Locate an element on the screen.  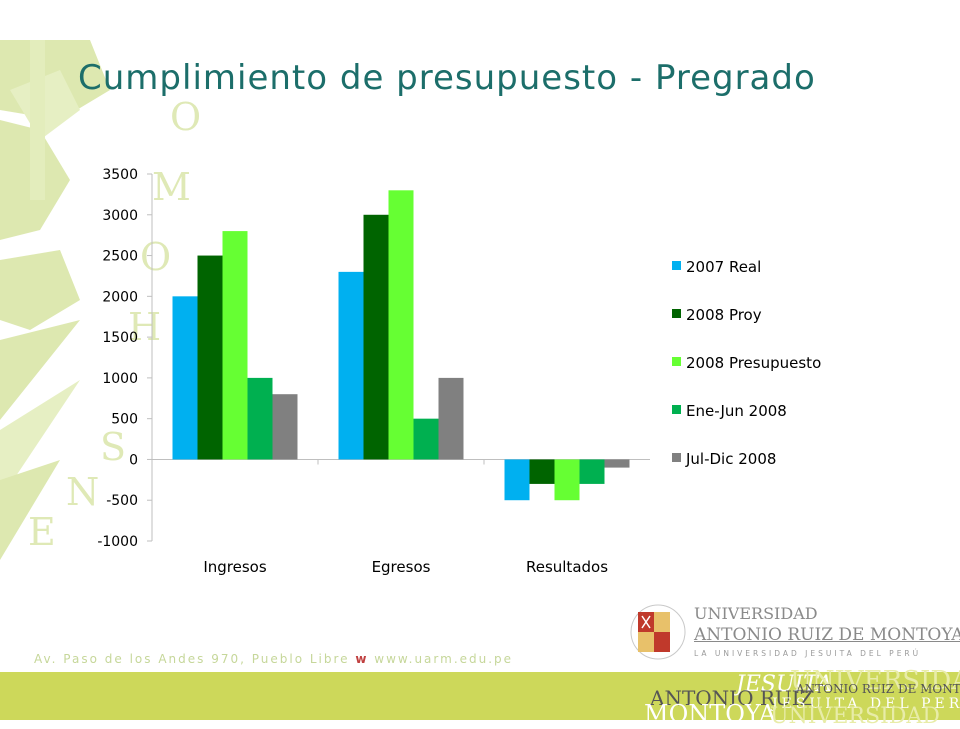
background-letter-s: S is located at coordinates (113, 447).